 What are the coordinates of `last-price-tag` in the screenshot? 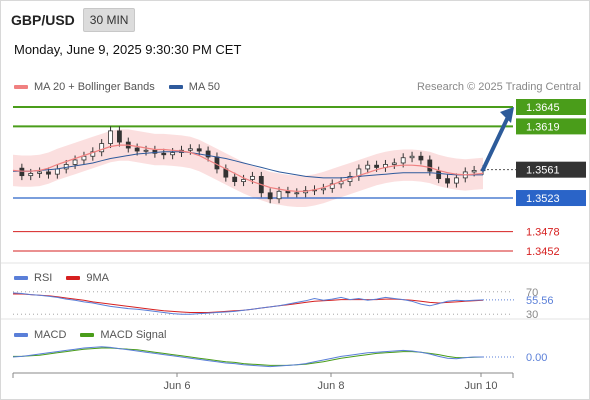 It's located at (551, 169).